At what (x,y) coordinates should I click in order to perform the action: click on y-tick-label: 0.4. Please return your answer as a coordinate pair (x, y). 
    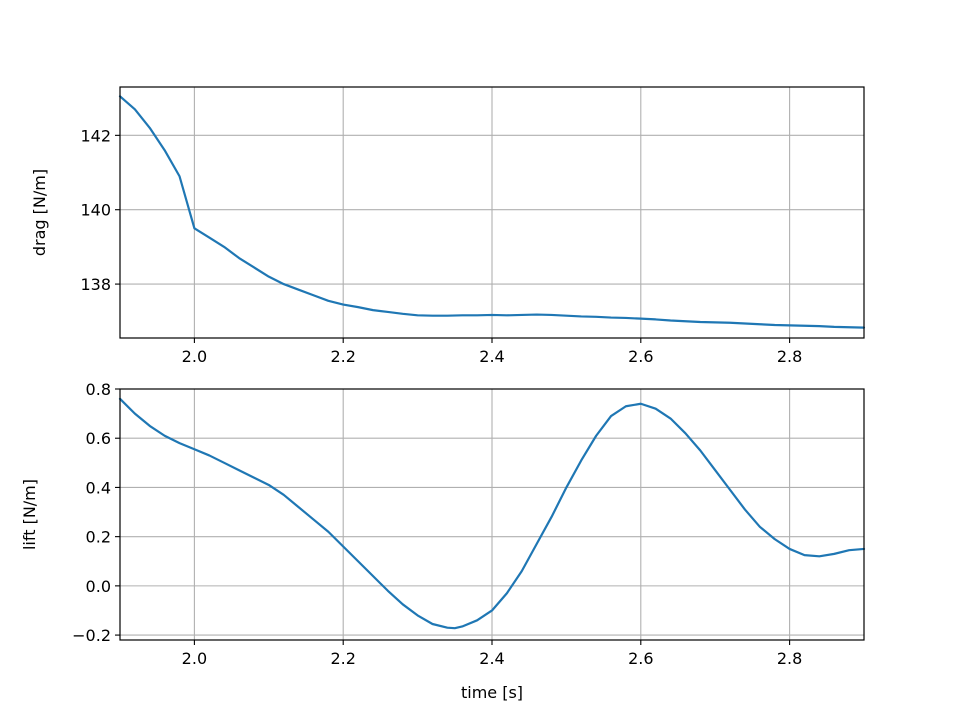
    Looking at the image, I should click on (98, 487).